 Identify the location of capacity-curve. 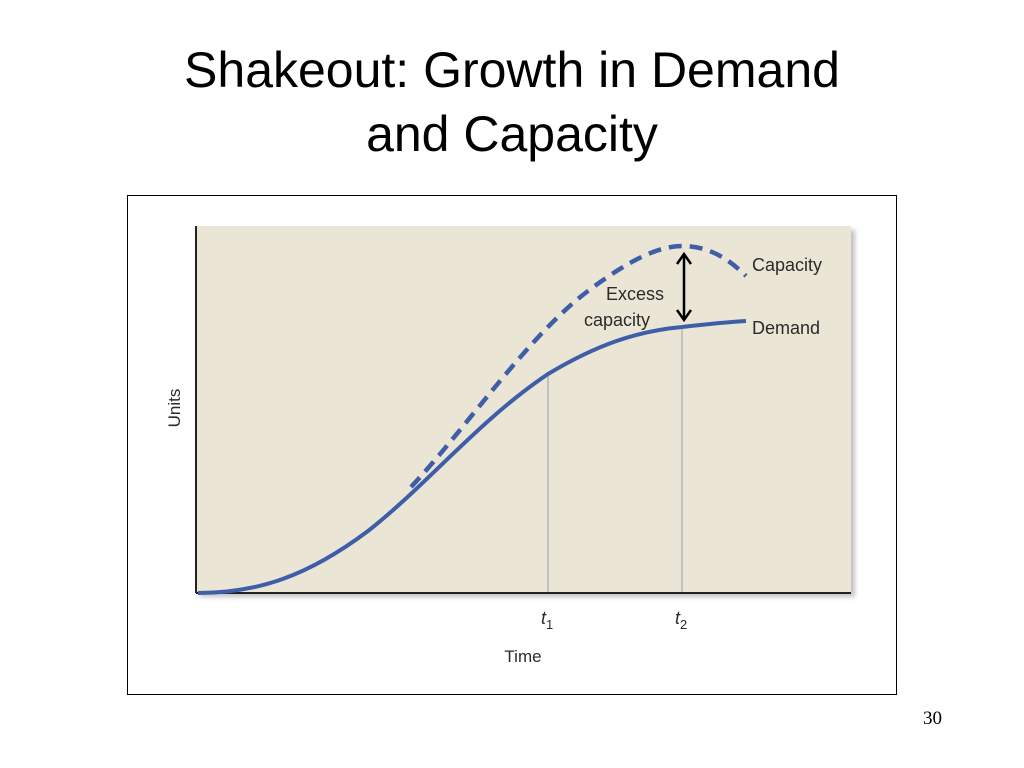
(578, 366).